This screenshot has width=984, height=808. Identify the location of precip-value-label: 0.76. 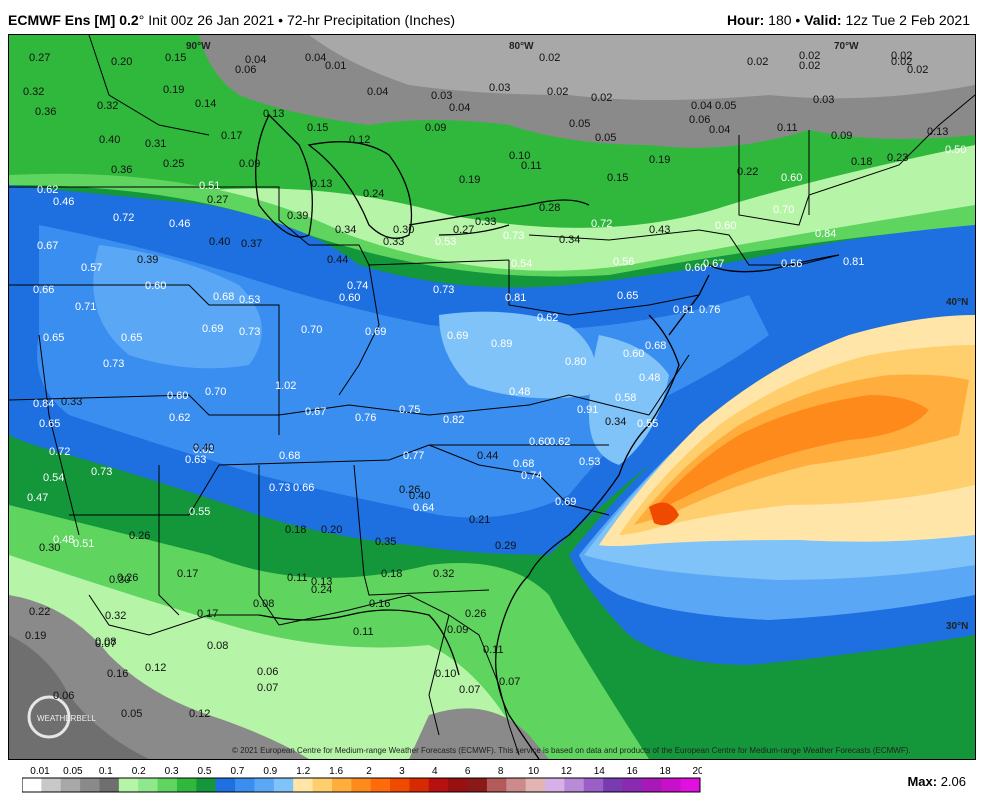
(365, 418).